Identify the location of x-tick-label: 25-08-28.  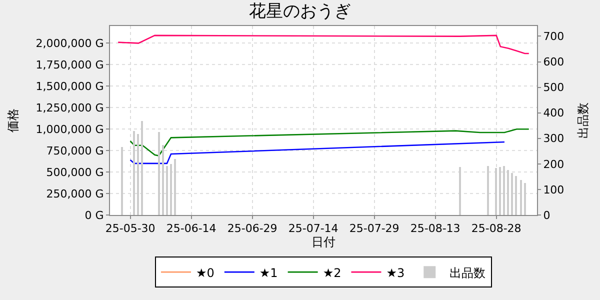
(496, 229).